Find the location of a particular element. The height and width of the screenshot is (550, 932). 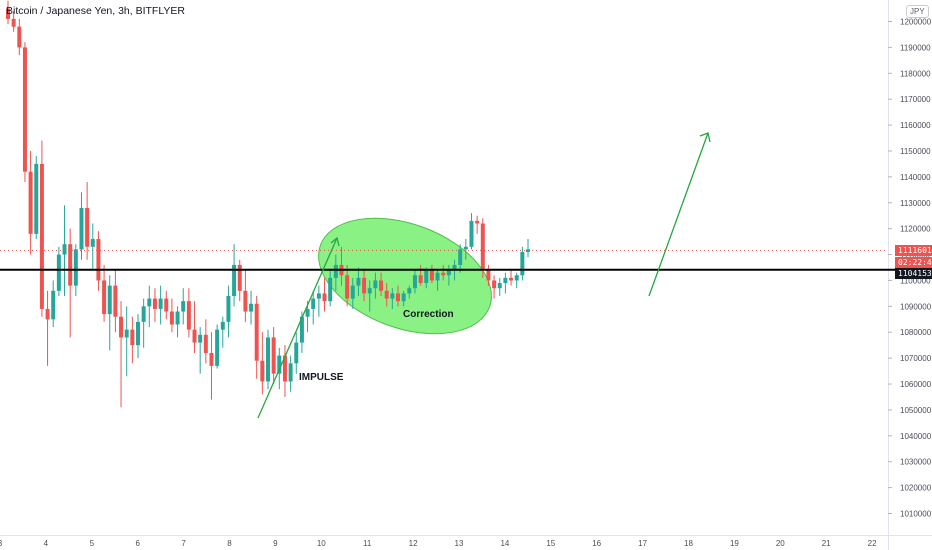

price-tick-label: 1020000 is located at coordinates (916, 488).